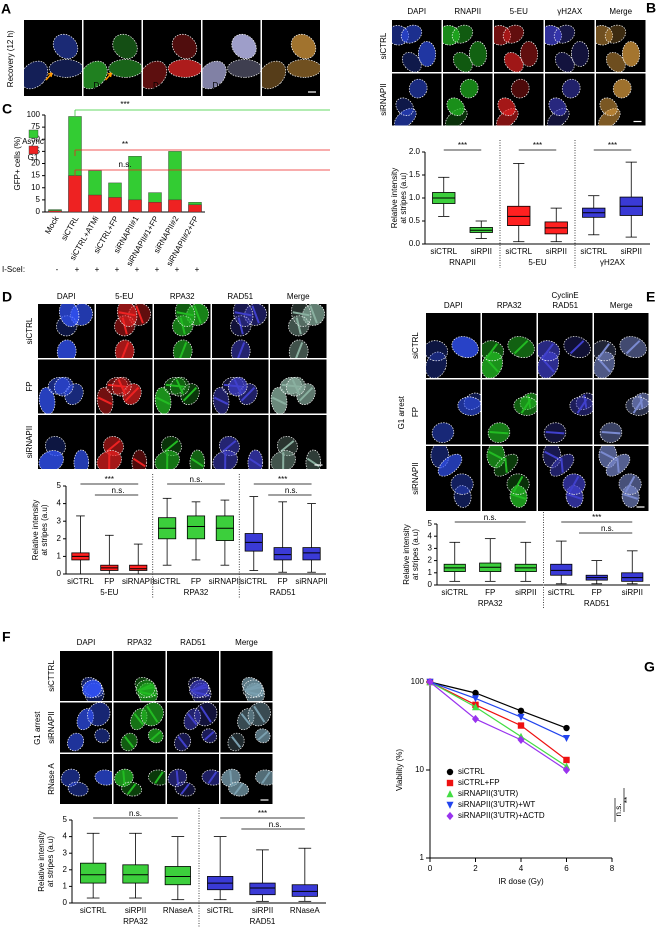 The image size is (662, 928). Describe the element at coordinates (467, 11) in the screenshot. I see `channel-header: RNAPII` at that location.